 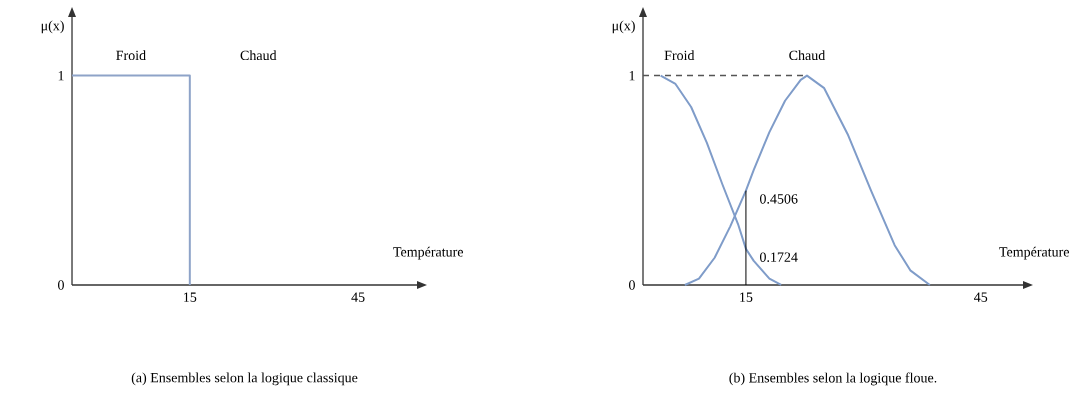 I want to click on text: (a) Ensembles selon la logique classique, so click(x=244, y=379).